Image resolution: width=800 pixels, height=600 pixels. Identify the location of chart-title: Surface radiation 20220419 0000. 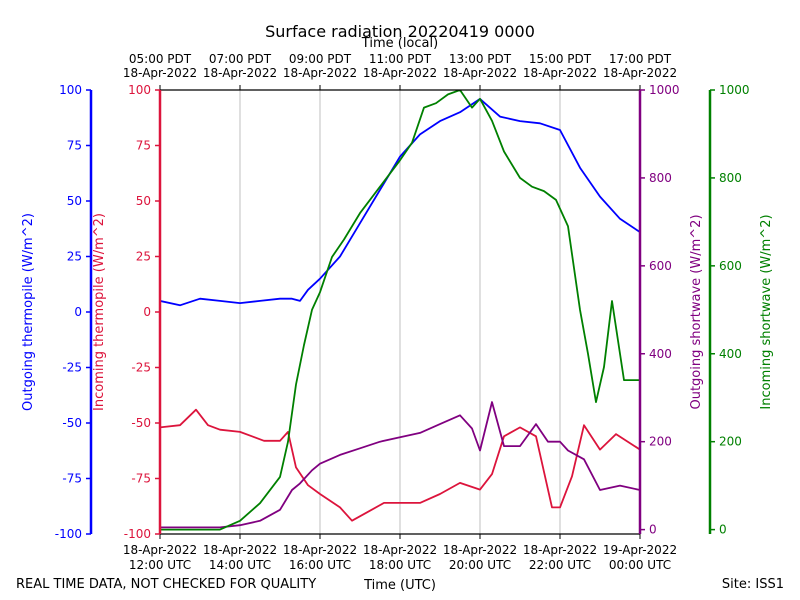
(400, 31).